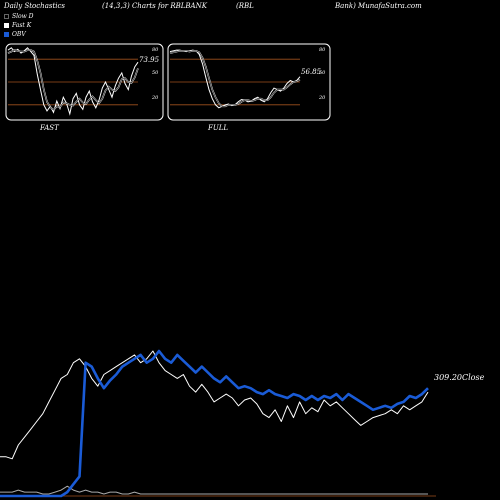 The height and width of the screenshot is (500, 500). Describe the element at coordinates (322, 50) in the screenshot. I see `full-tick-80: 80` at that location.